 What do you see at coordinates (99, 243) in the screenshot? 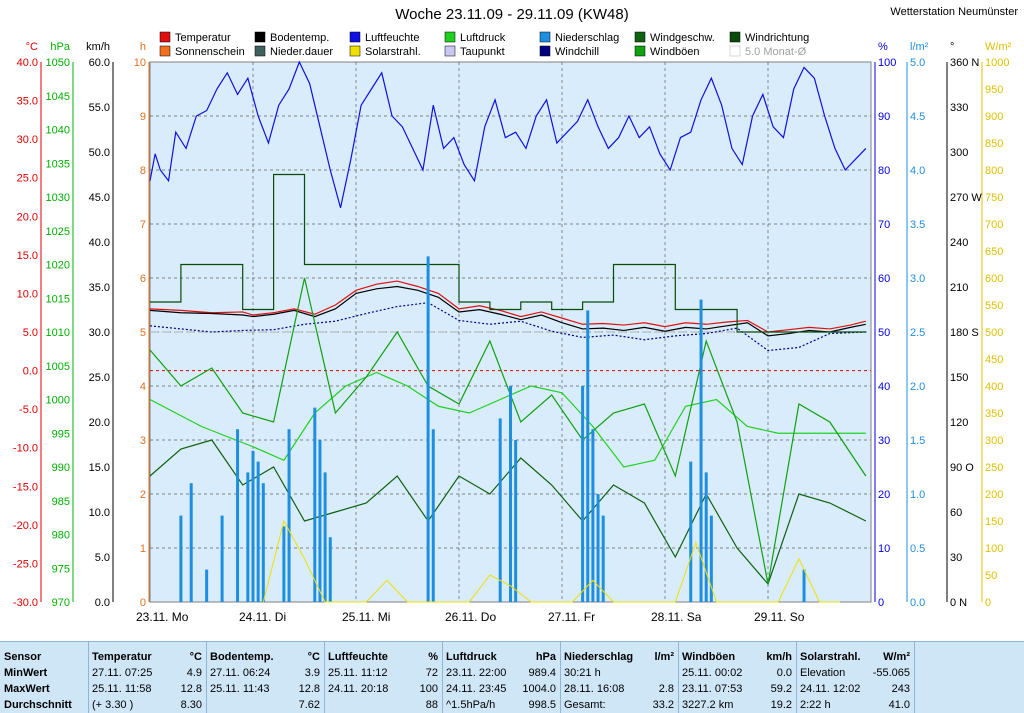
I see `axis-tick-left: 40.0` at bounding box center [99, 243].